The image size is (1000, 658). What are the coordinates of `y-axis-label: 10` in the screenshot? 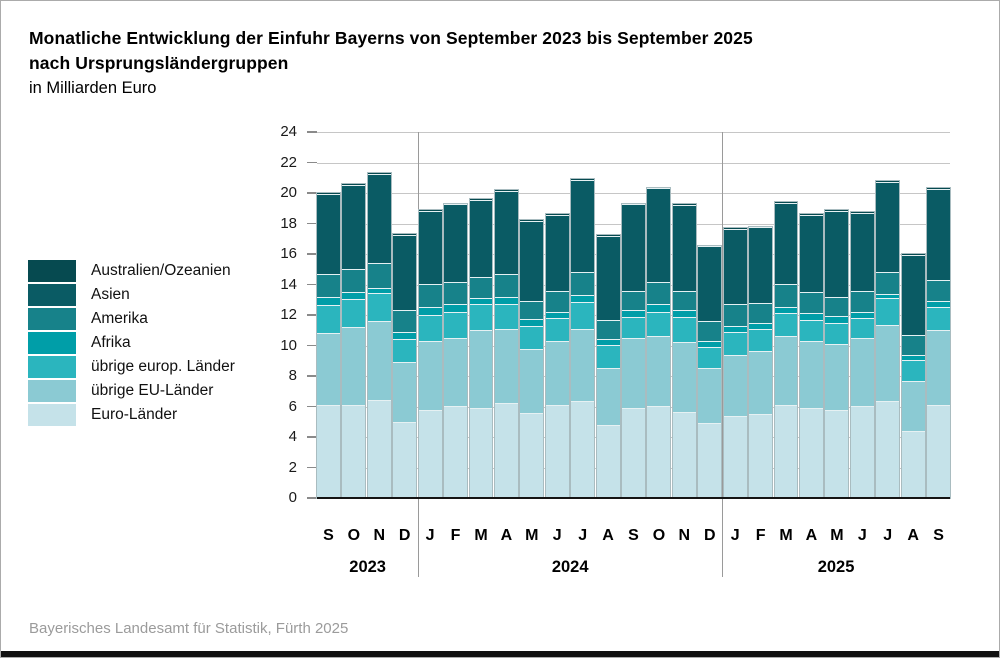 It's located at (288, 345).